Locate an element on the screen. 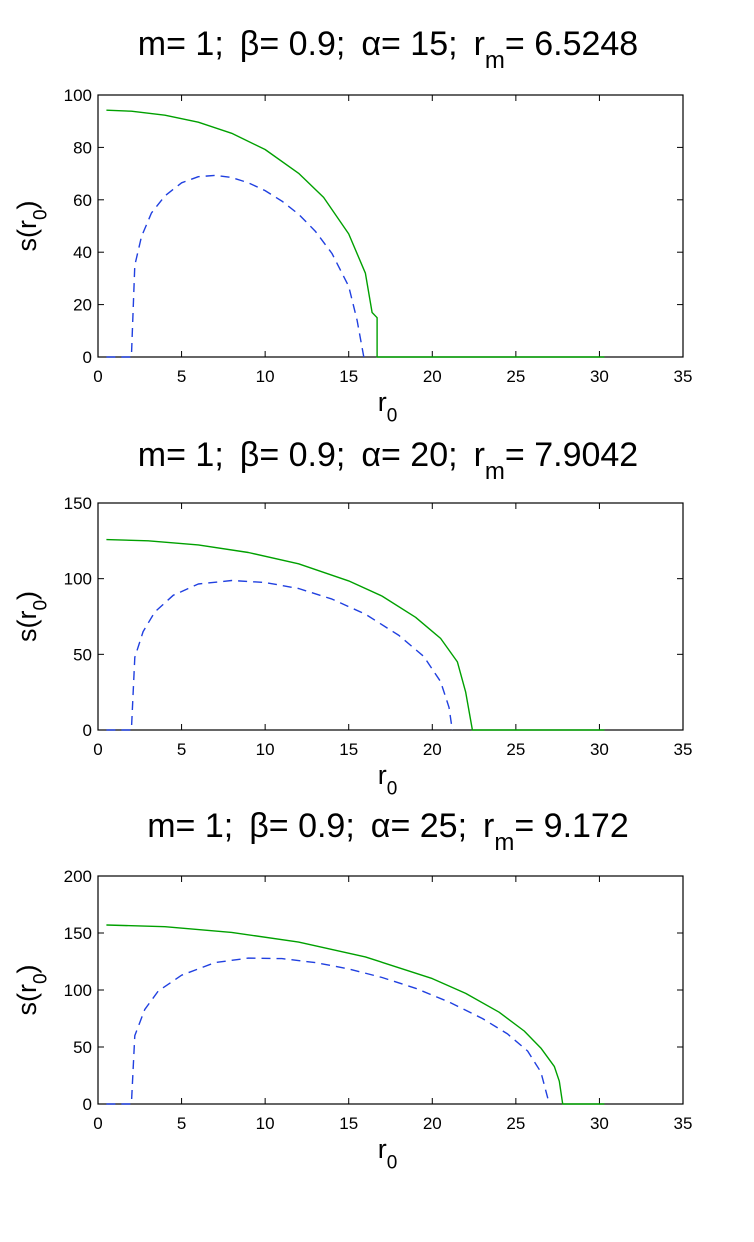 The image size is (754, 1242). y-axis-label-2: s(r0) is located at coordinates (31, 616).